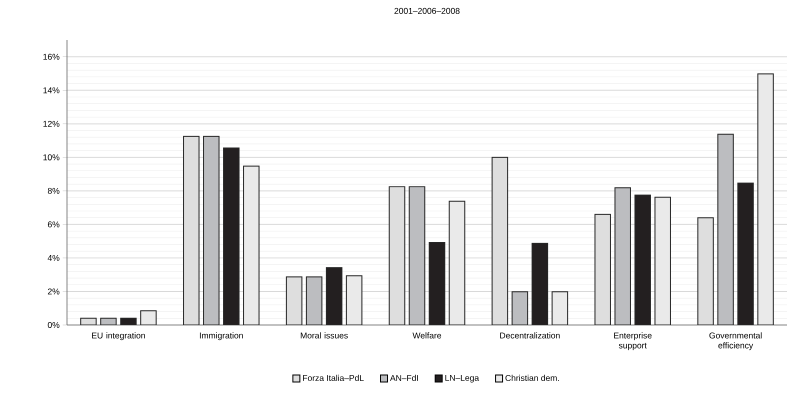  What do you see at coordinates (51, 90) in the screenshot?
I see `y-tick-label: 14%` at bounding box center [51, 90].